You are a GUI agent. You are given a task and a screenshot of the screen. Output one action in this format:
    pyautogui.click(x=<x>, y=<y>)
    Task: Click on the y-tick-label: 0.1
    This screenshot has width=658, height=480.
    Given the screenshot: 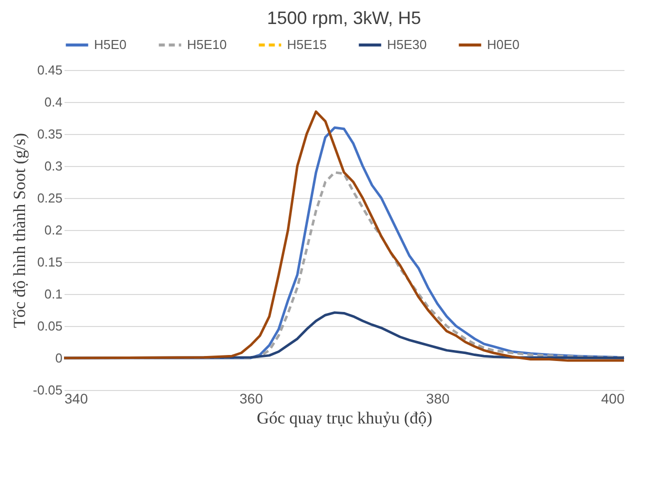 What is the action you would take?
    pyautogui.click(x=53, y=294)
    